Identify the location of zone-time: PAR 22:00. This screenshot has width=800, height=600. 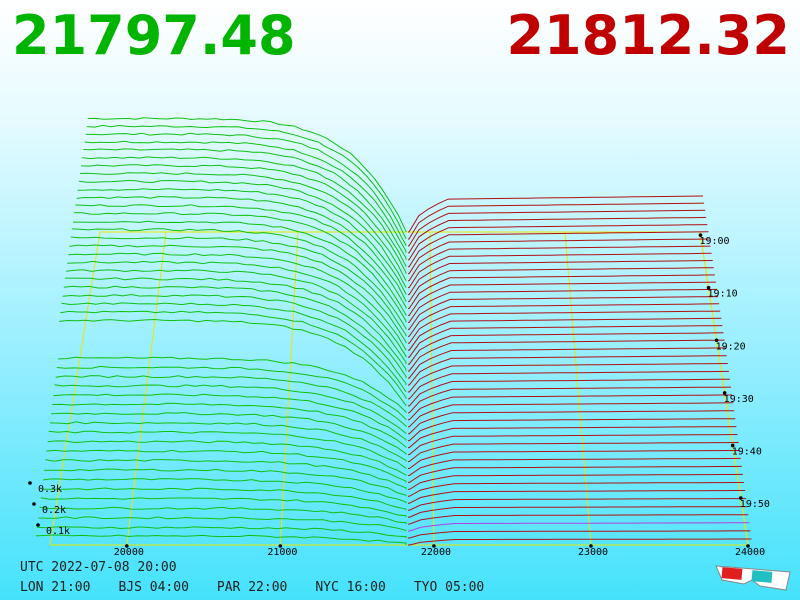
(252, 587).